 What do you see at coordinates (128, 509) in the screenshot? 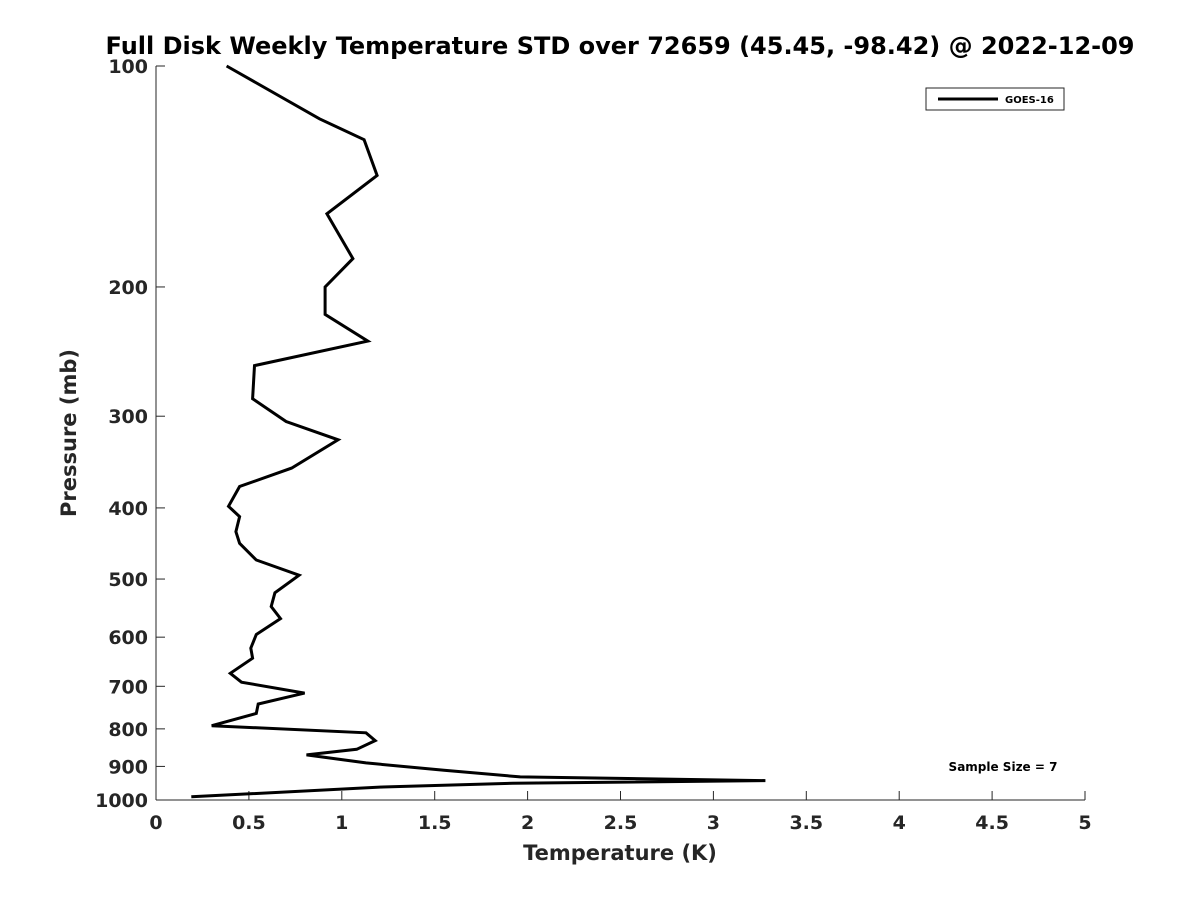
I see `y-tick-label: 400` at bounding box center [128, 509].